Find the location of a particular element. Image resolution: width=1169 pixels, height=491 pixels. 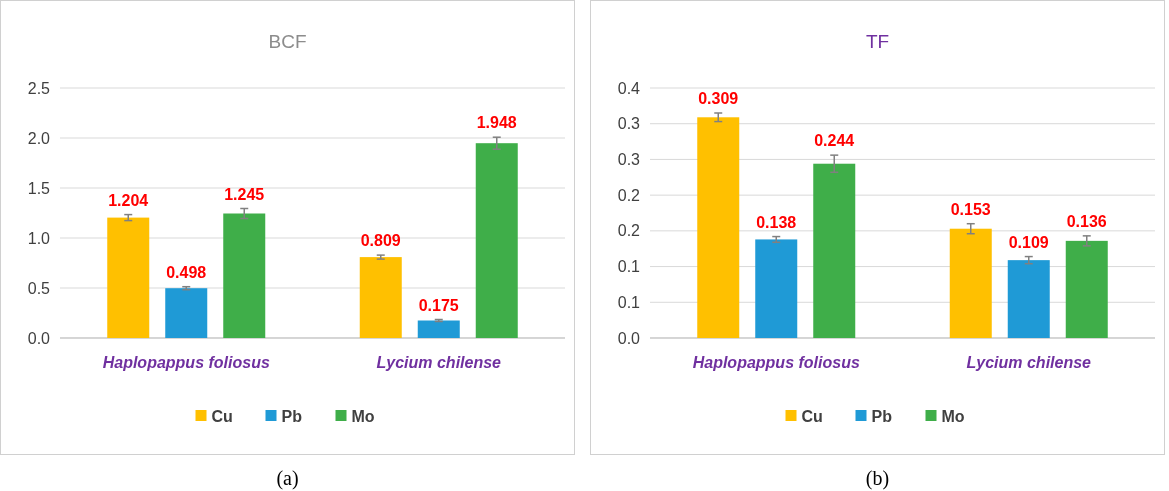

data-label: 0.809 is located at coordinates (380, 241).